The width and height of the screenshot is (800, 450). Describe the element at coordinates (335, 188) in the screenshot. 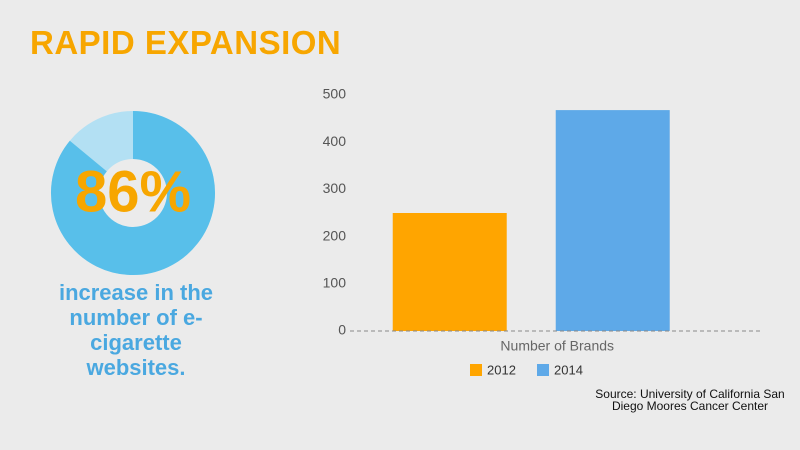

I see `y-tick-label: 300` at that location.